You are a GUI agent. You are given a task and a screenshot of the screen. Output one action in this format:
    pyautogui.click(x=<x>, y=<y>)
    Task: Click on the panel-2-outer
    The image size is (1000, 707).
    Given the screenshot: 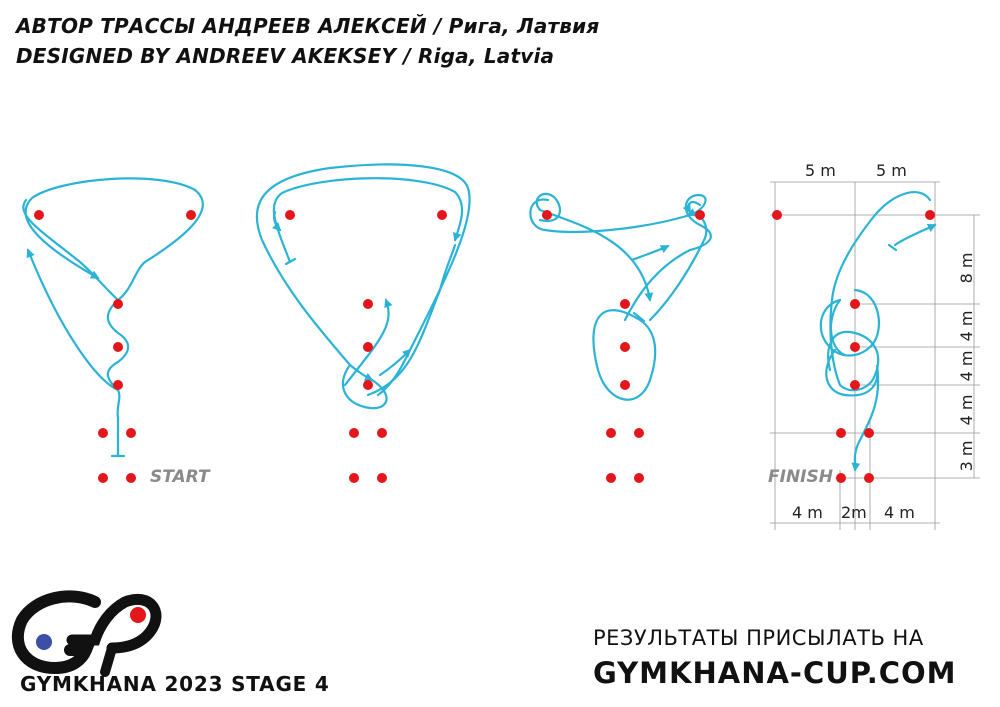 What is the action you would take?
    pyautogui.click(x=363, y=286)
    